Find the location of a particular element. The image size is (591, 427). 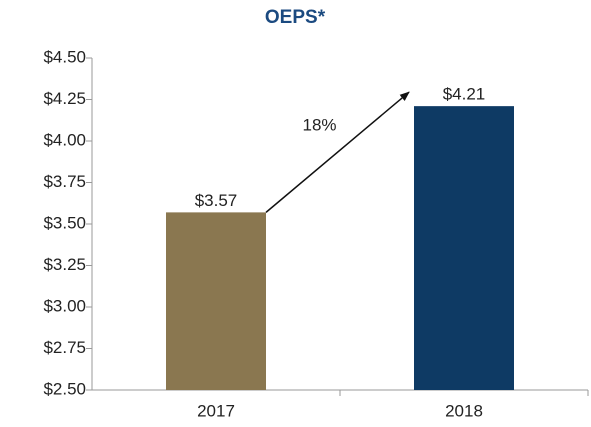

y-tick-label: $2.50 is located at coordinates (64, 388).